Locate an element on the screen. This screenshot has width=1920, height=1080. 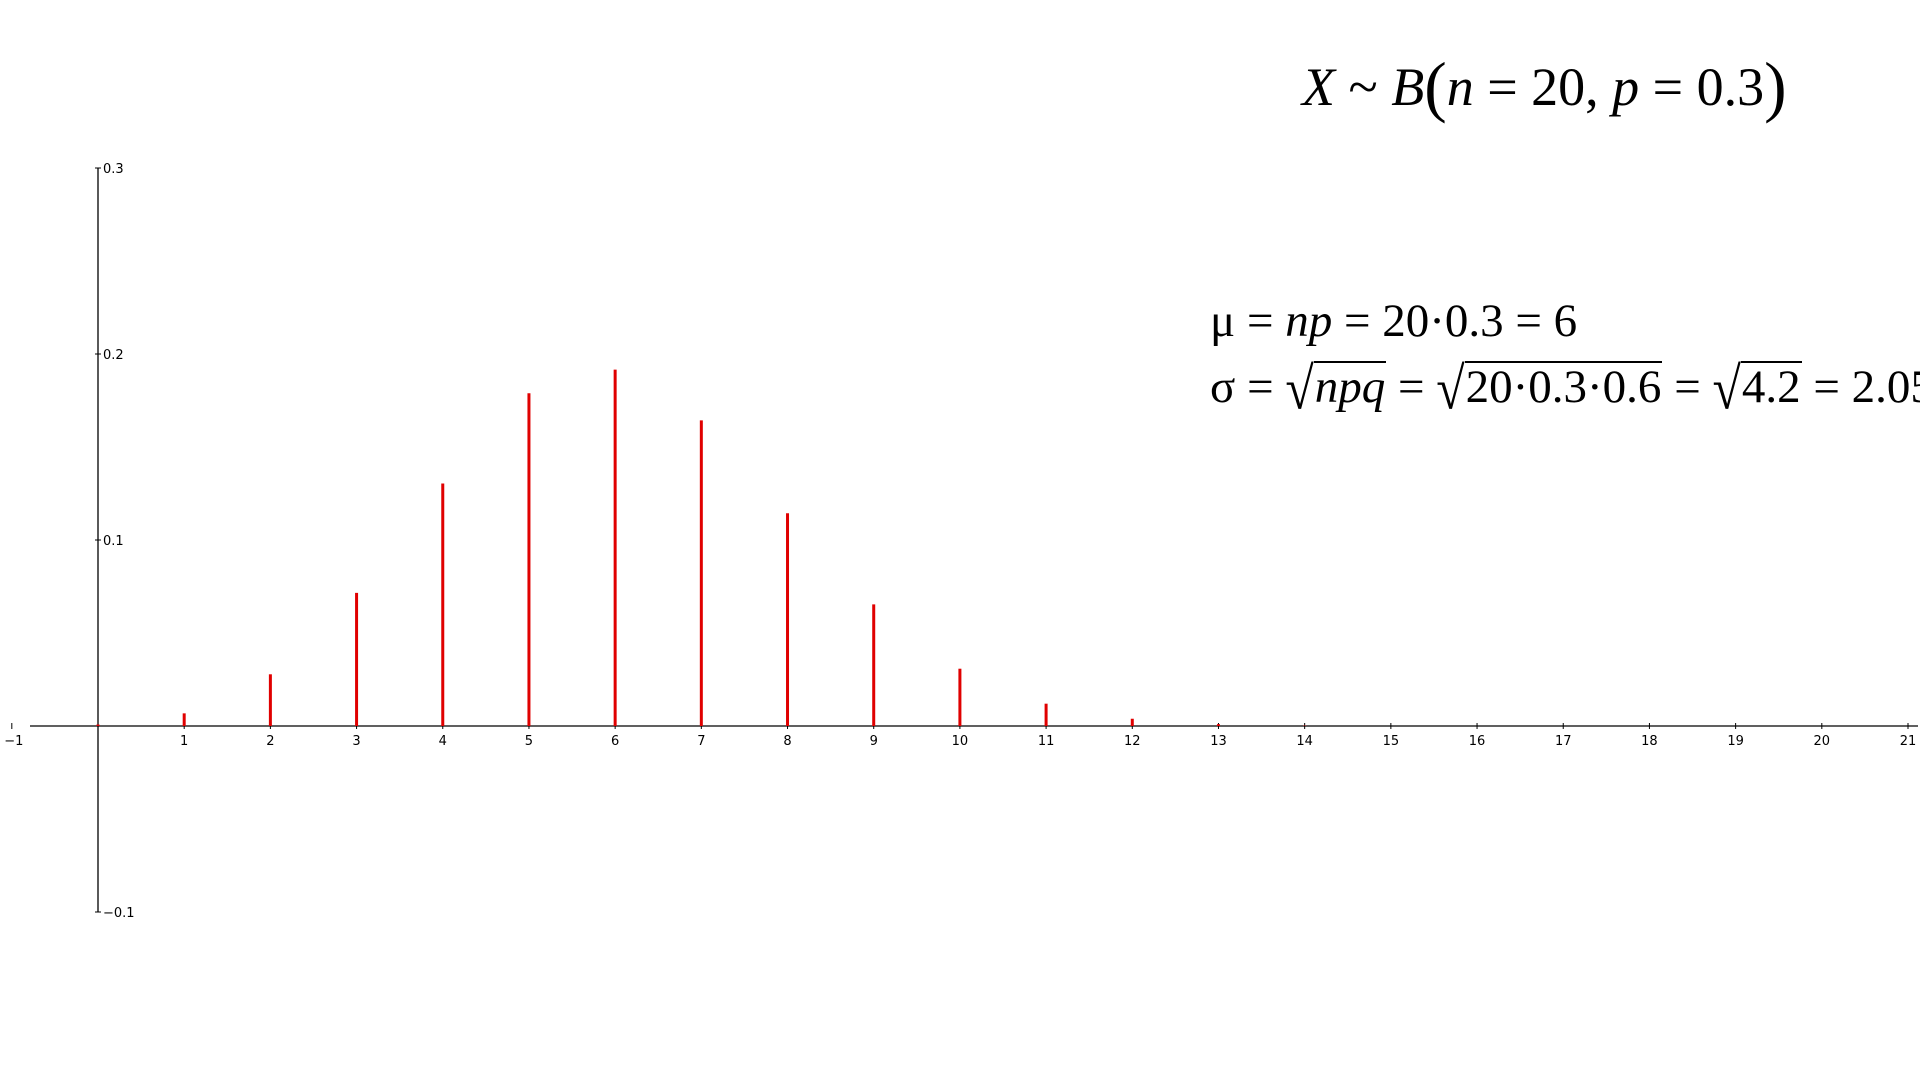
y-tick-label: −0.1 is located at coordinates (119, 913).